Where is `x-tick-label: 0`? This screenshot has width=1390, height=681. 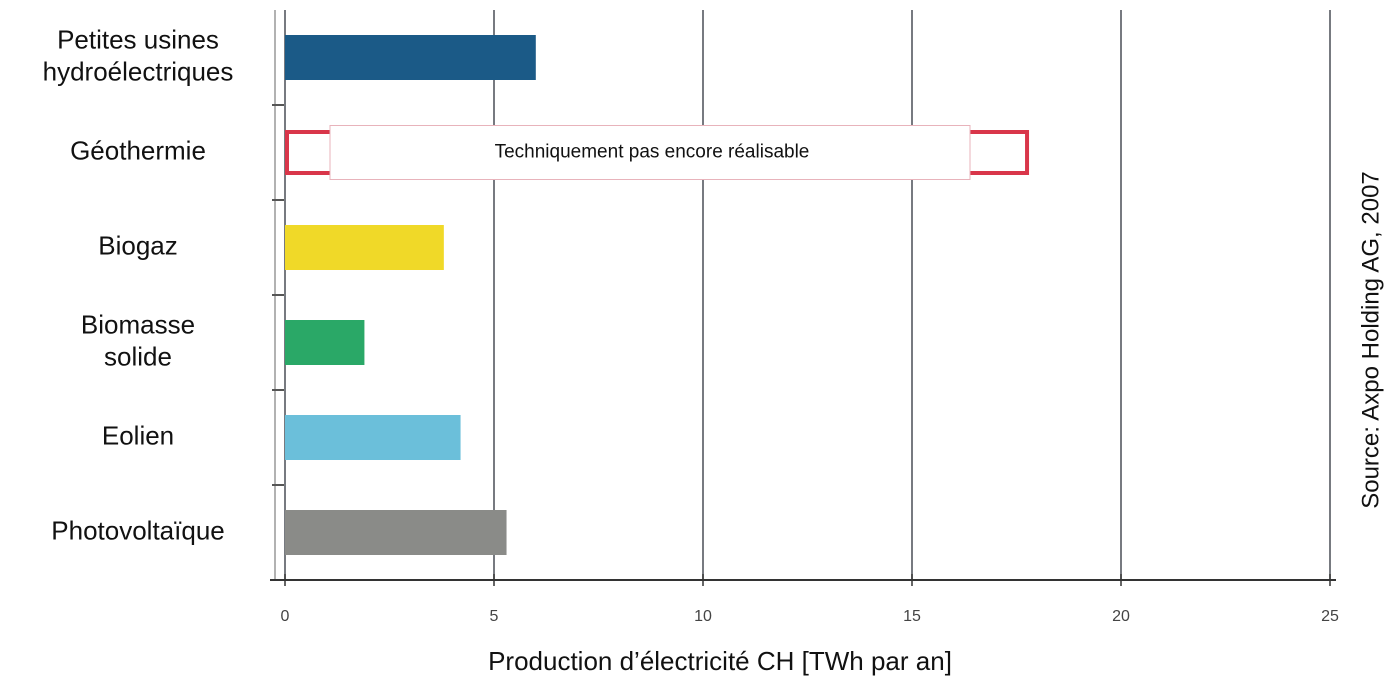
x-tick-label: 0 is located at coordinates (285, 616).